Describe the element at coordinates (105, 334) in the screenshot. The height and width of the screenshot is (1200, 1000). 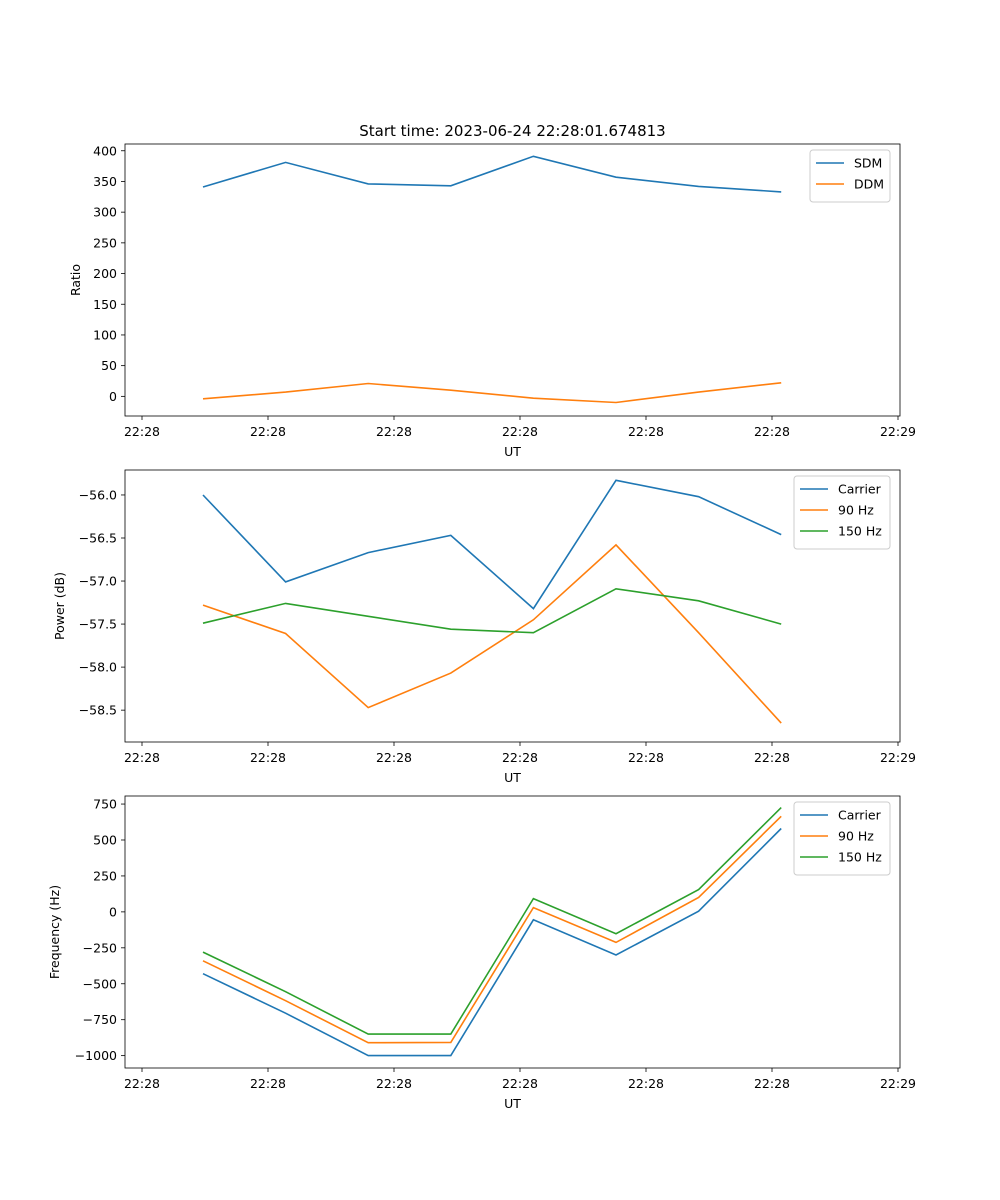
I see `y-tick-label: 100` at that location.